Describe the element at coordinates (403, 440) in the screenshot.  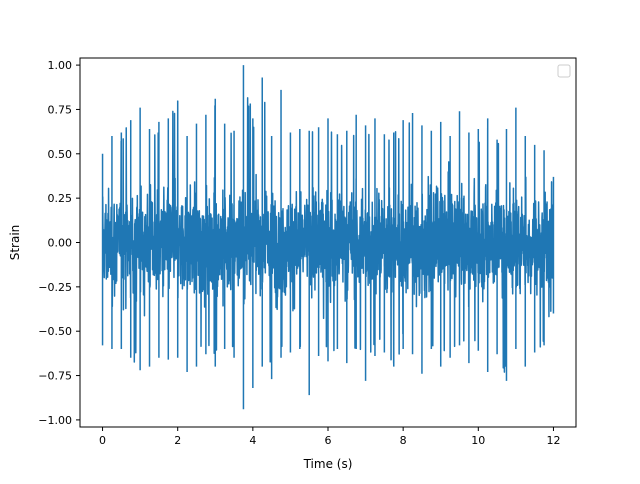
I see `x-tick-label: 8` at that location.